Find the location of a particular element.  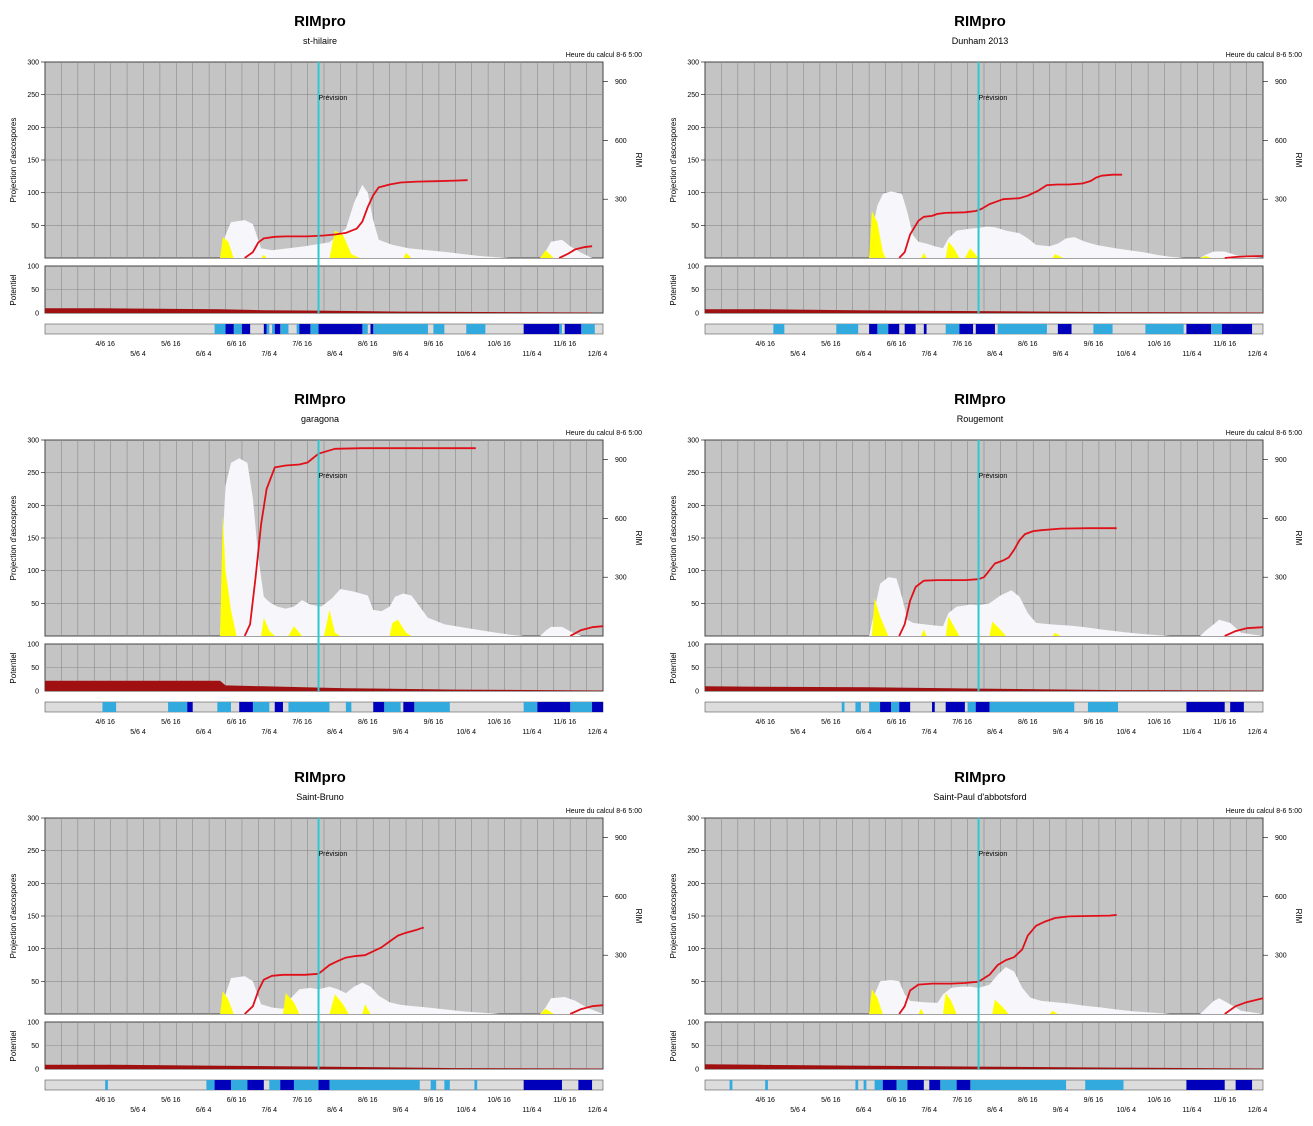

chart-subtitle: Rougemont is located at coordinates (980, 419).